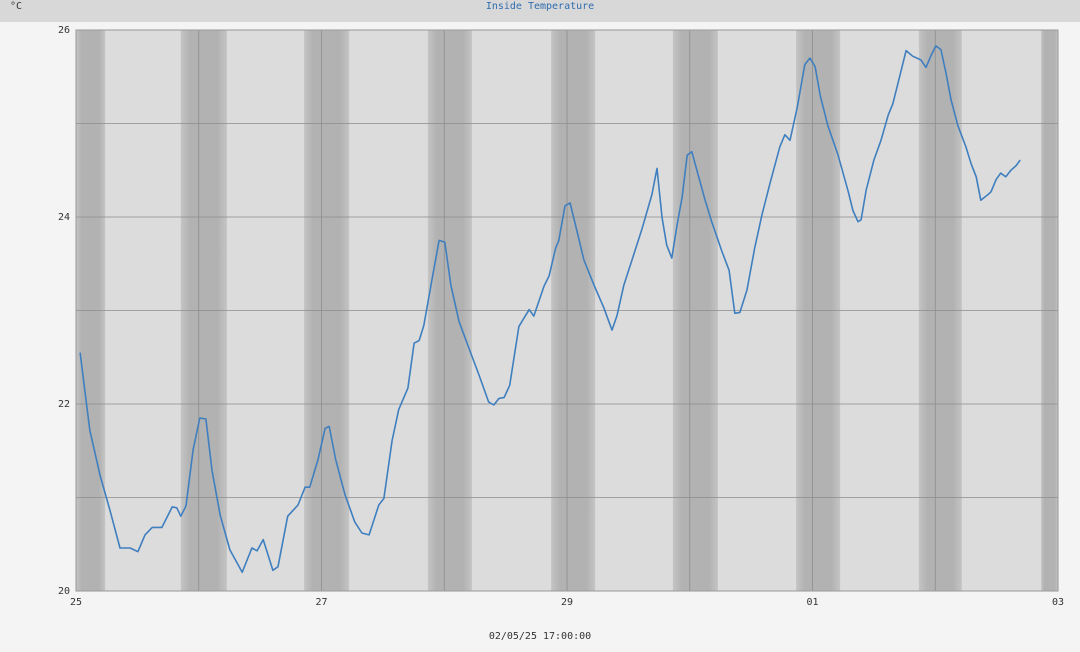 The width and height of the screenshot is (1080, 652). What do you see at coordinates (64, 591) in the screenshot?
I see `y-tick-label: 20` at bounding box center [64, 591].